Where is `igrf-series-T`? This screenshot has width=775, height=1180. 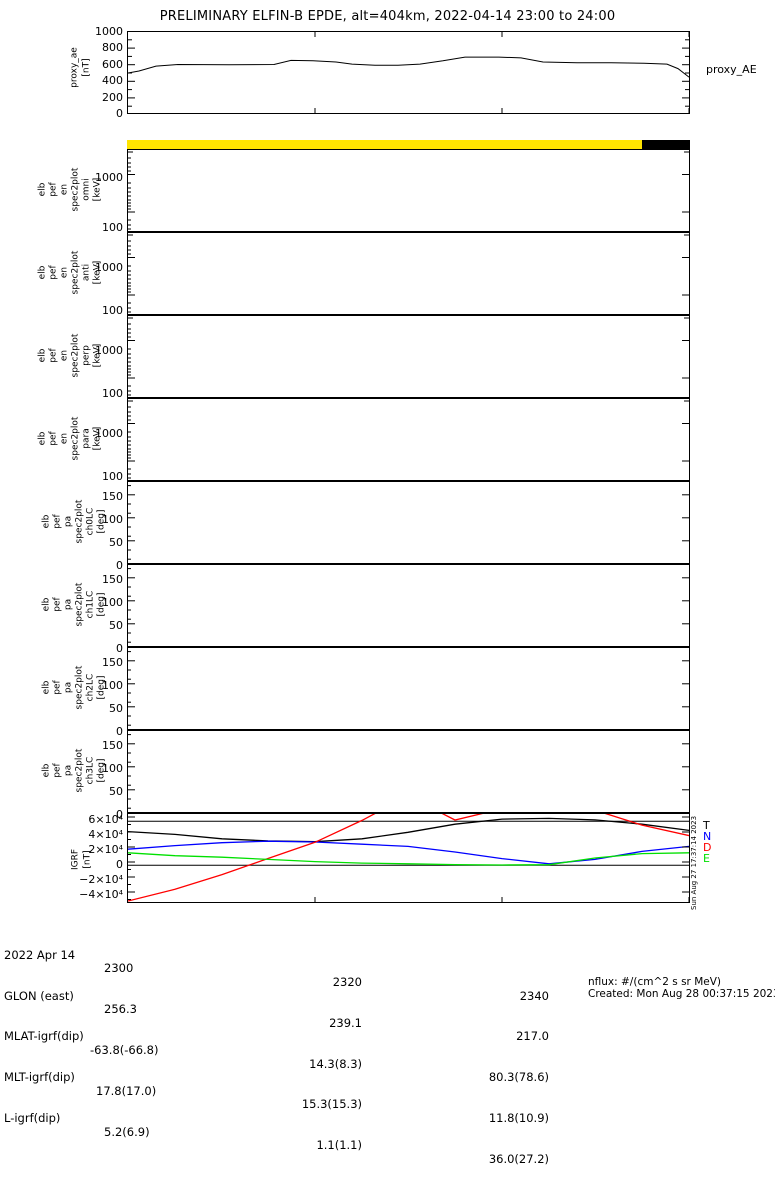
igrf-series-T is located at coordinates (408, 830).